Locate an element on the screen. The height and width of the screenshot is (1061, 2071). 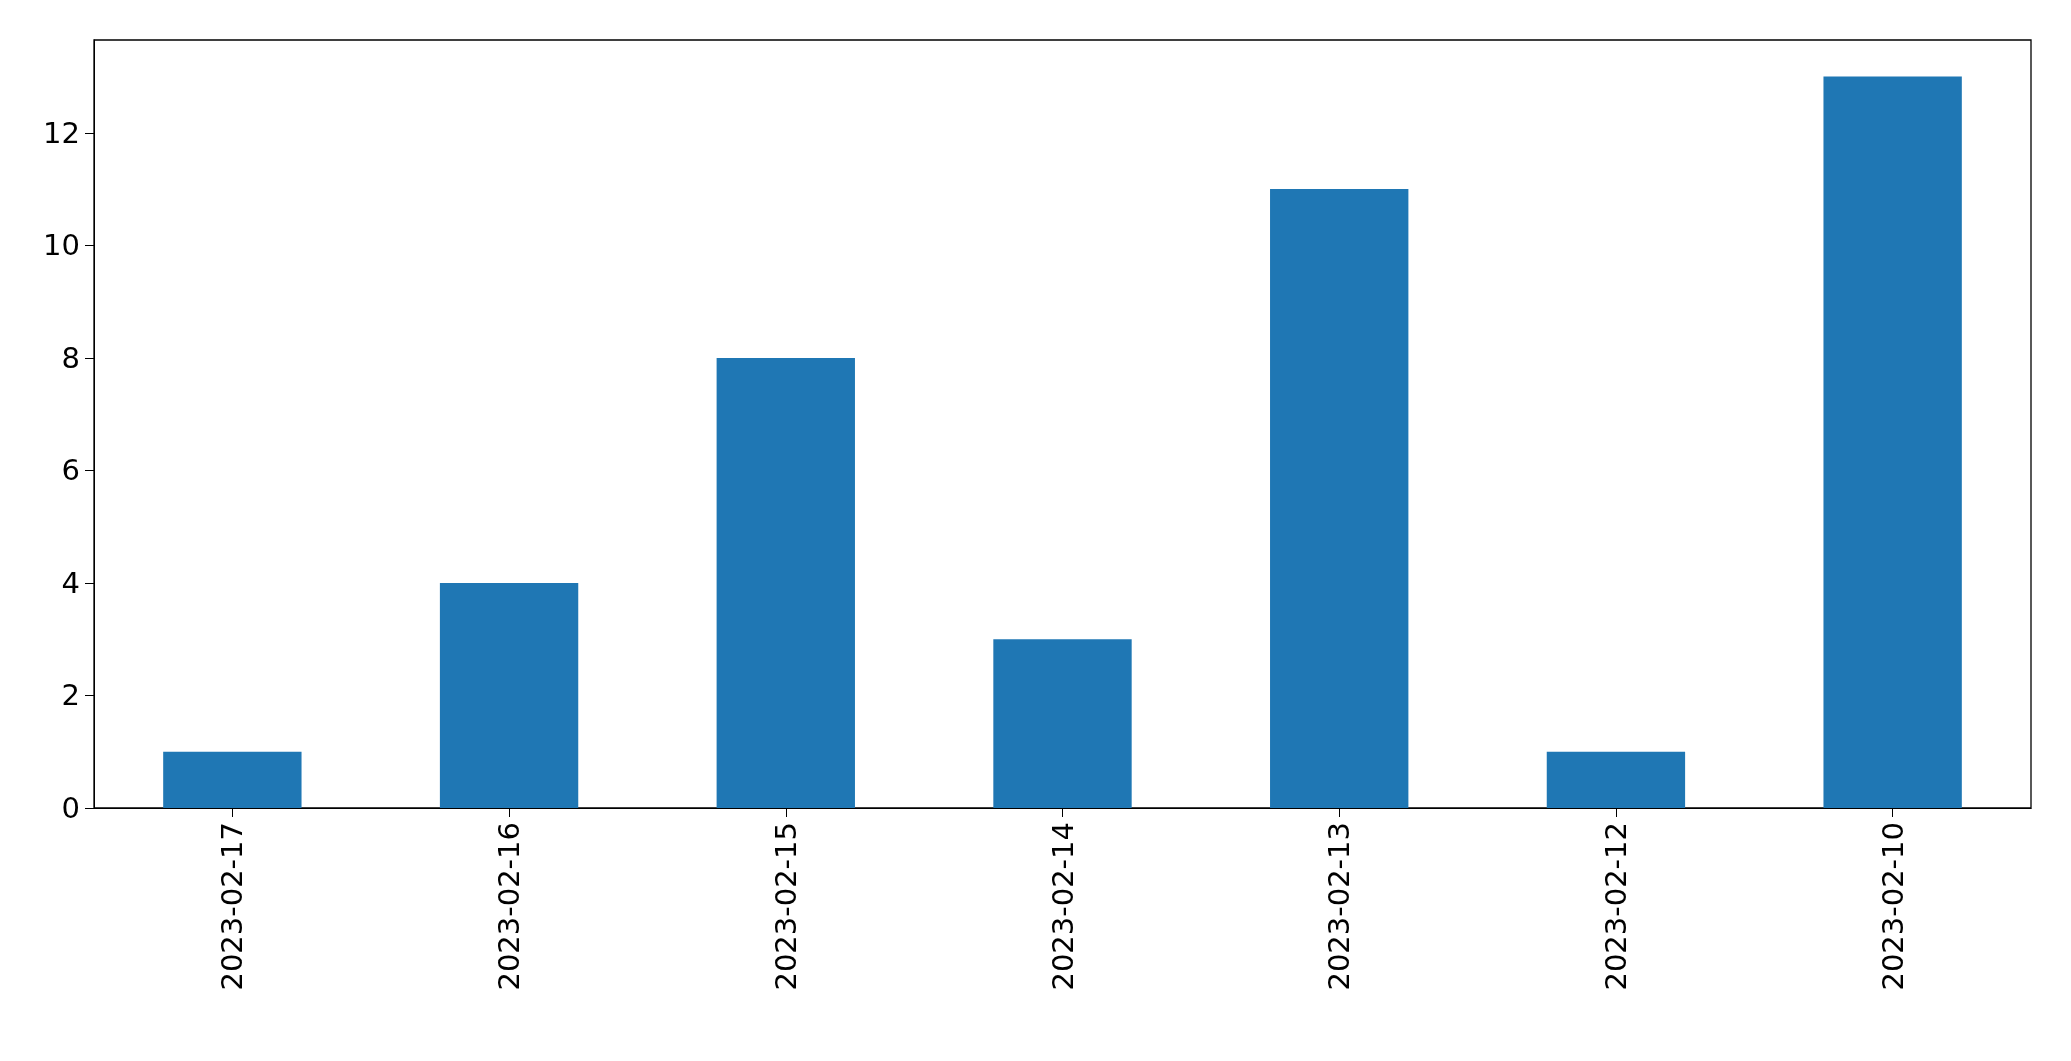
x-tick-label: 2023-02-17 is located at coordinates (232, 906).